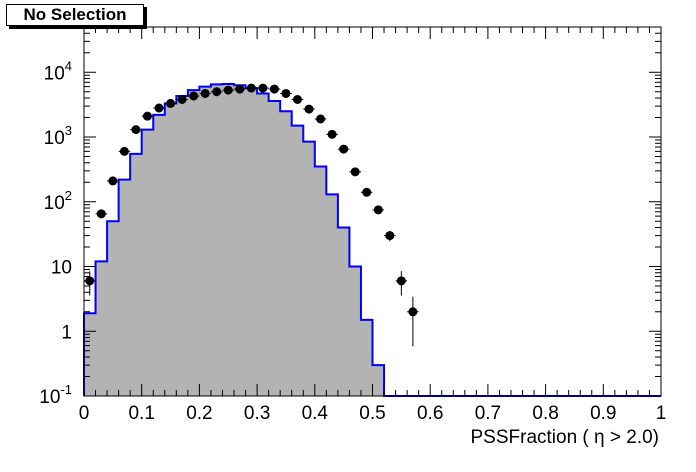 This screenshot has height=472, width=696. I want to click on x-axis-tick-labels: 0 0.1 0.2 0.3 0.4 0.5 0.6 0.7 0.8 0.9 1, so click(373, 413).